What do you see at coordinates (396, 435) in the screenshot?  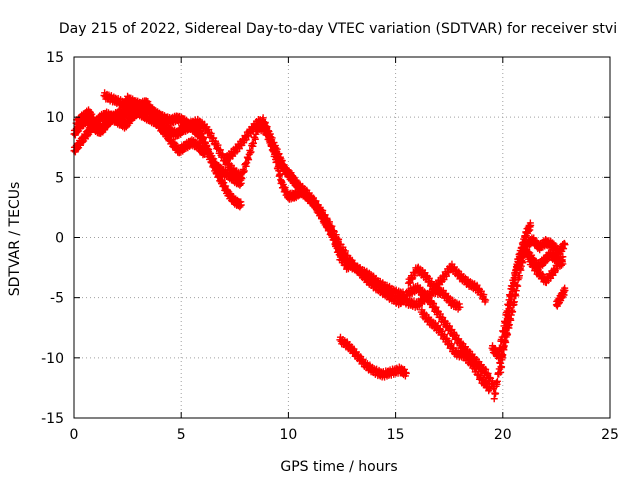 I see `x-tick-label: 15` at bounding box center [396, 435].